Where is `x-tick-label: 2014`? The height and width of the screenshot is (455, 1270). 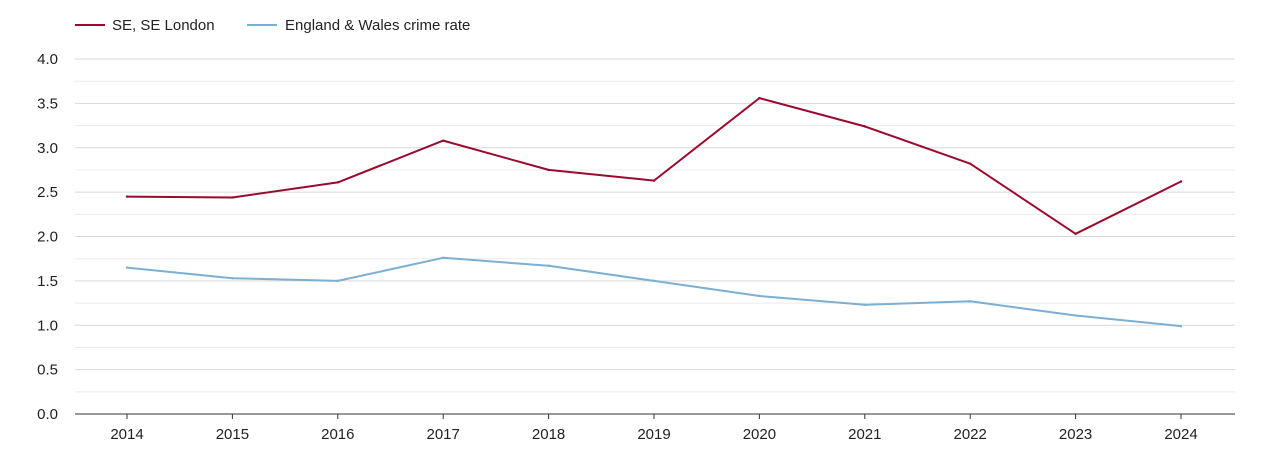
x-tick-label: 2014 is located at coordinates (126, 434).